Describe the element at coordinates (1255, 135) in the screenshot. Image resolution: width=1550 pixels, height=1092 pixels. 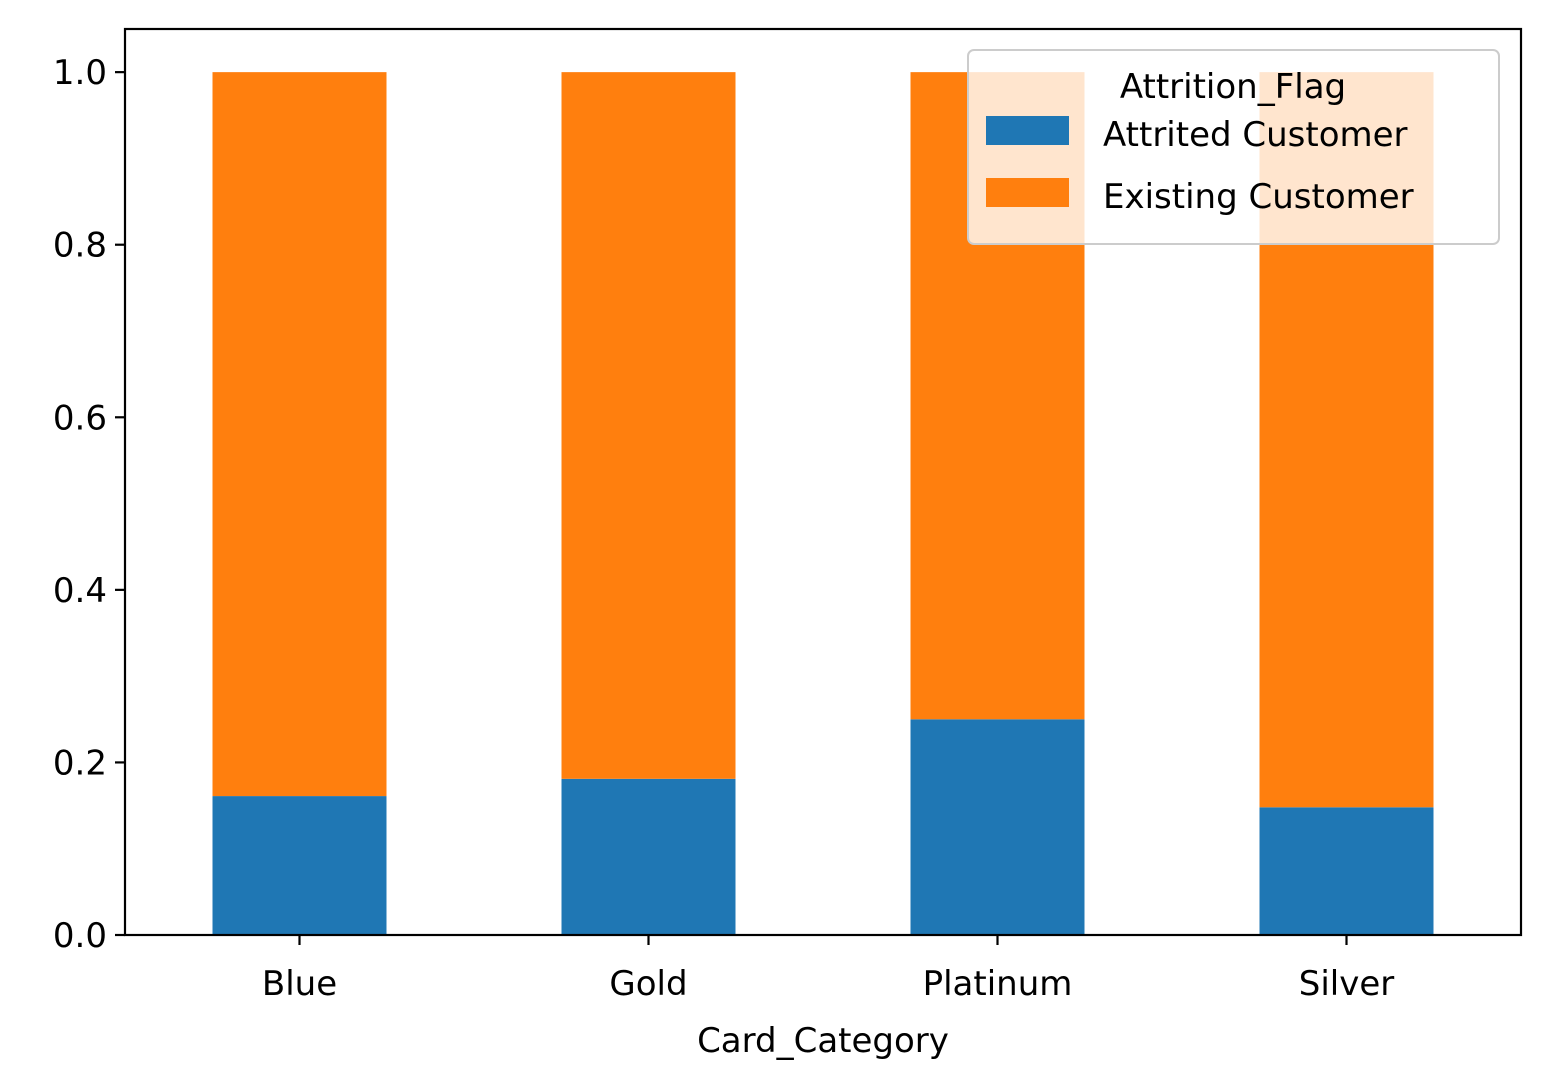
I see `legend-label-attrited-customer: Attrited Customer` at that location.